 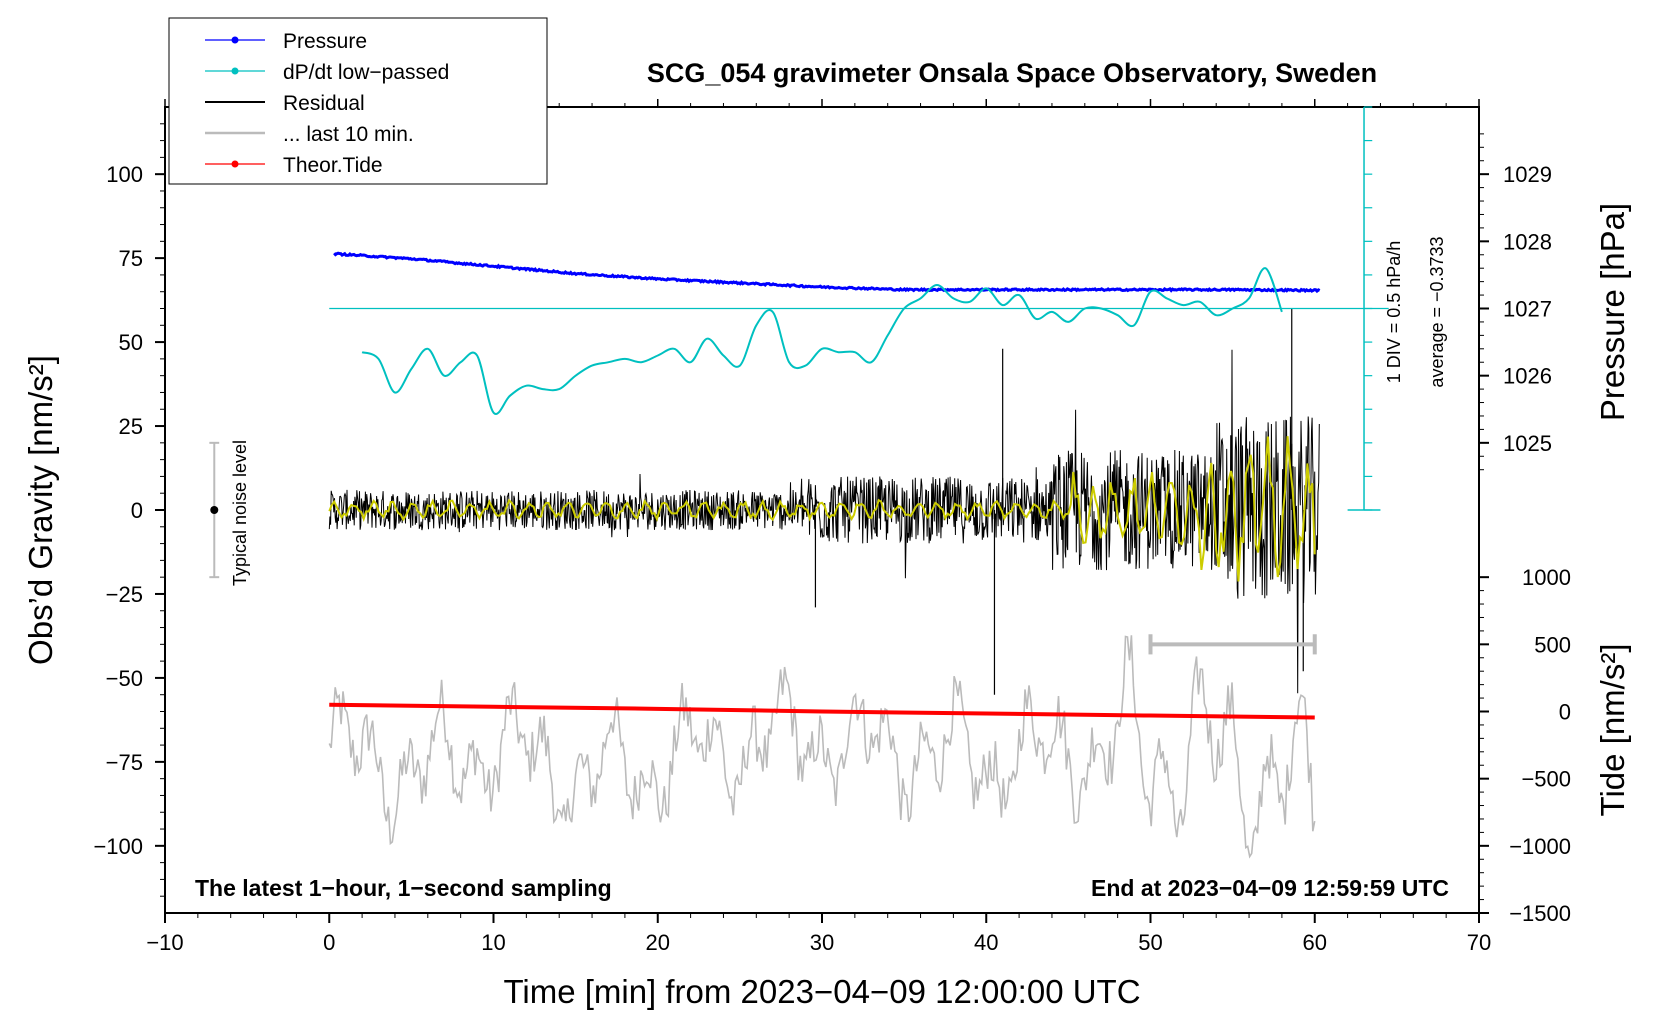 I want to click on pressure-tick-label: 1026, so click(x=1527, y=376).